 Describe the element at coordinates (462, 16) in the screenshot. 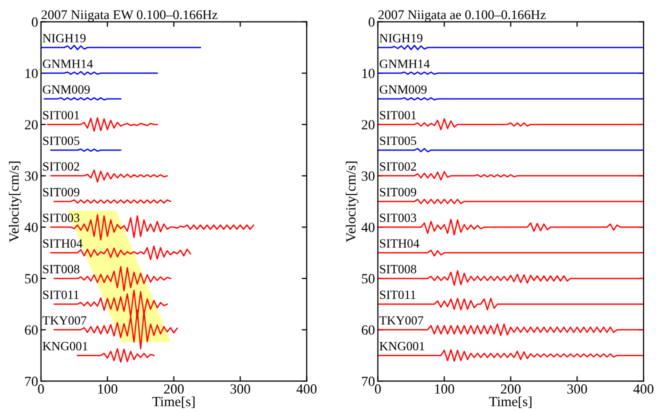

I see `chart-title: 2007 Niigata ae 0.100–0.166Hz` at that location.